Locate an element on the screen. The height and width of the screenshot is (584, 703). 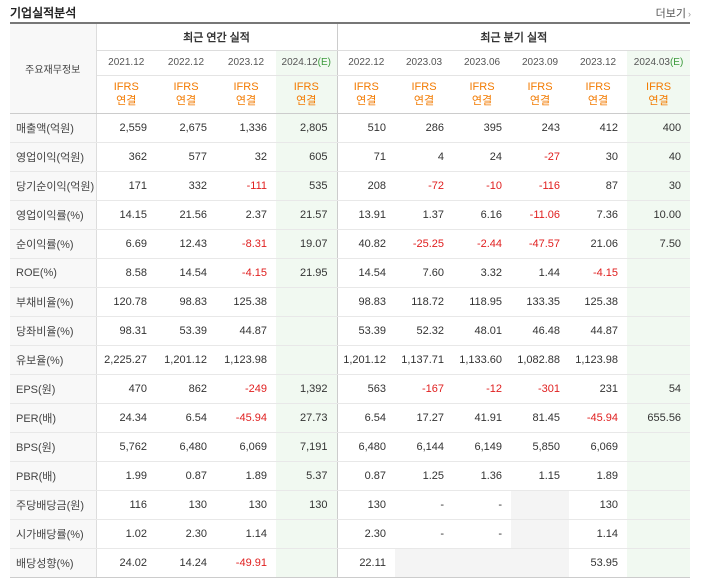
negative-value: -47.57 is located at coordinates (544, 243).